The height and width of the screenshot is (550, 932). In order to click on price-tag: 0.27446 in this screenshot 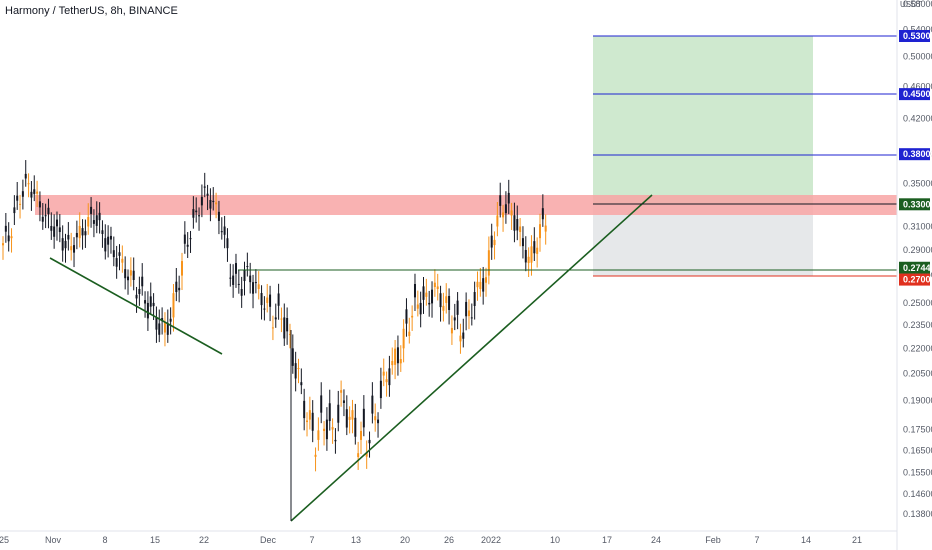, I will do `click(915, 267)`.